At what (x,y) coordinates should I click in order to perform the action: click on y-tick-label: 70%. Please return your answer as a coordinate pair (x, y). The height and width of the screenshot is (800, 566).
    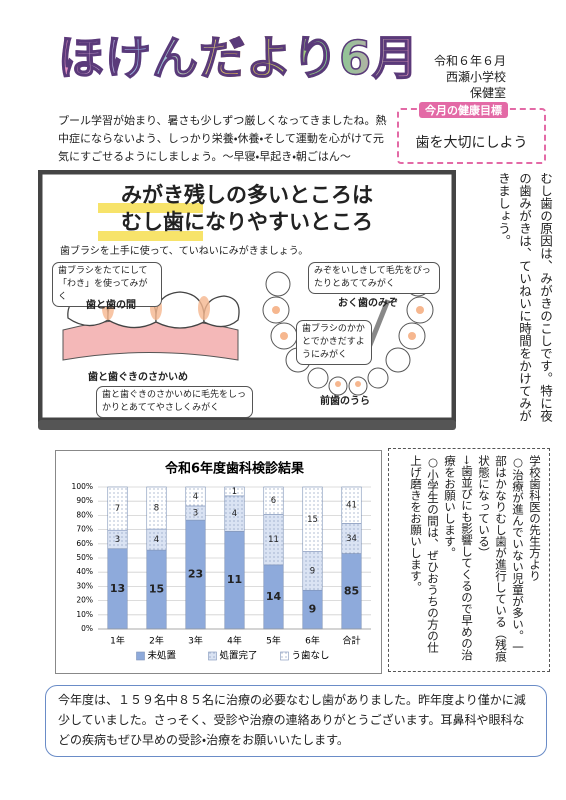
    Looking at the image, I should click on (84, 529).